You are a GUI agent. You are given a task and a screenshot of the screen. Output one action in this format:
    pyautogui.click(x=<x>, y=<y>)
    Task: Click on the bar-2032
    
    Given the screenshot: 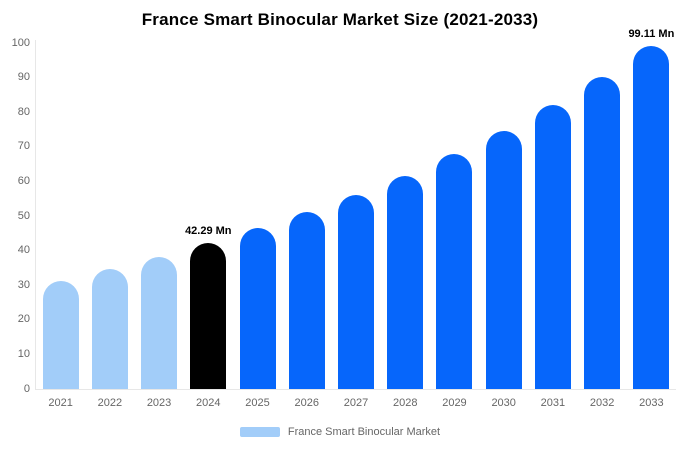 What is the action you would take?
    pyautogui.click(x=602, y=233)
    